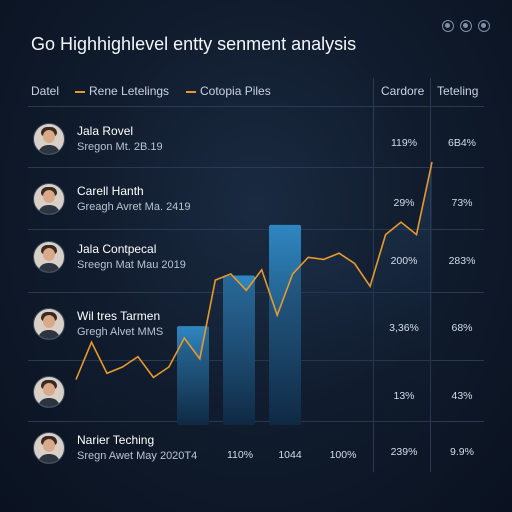  I want to click on page-title: Go Highhighlevel entty senment analysis, so click(194, 44).